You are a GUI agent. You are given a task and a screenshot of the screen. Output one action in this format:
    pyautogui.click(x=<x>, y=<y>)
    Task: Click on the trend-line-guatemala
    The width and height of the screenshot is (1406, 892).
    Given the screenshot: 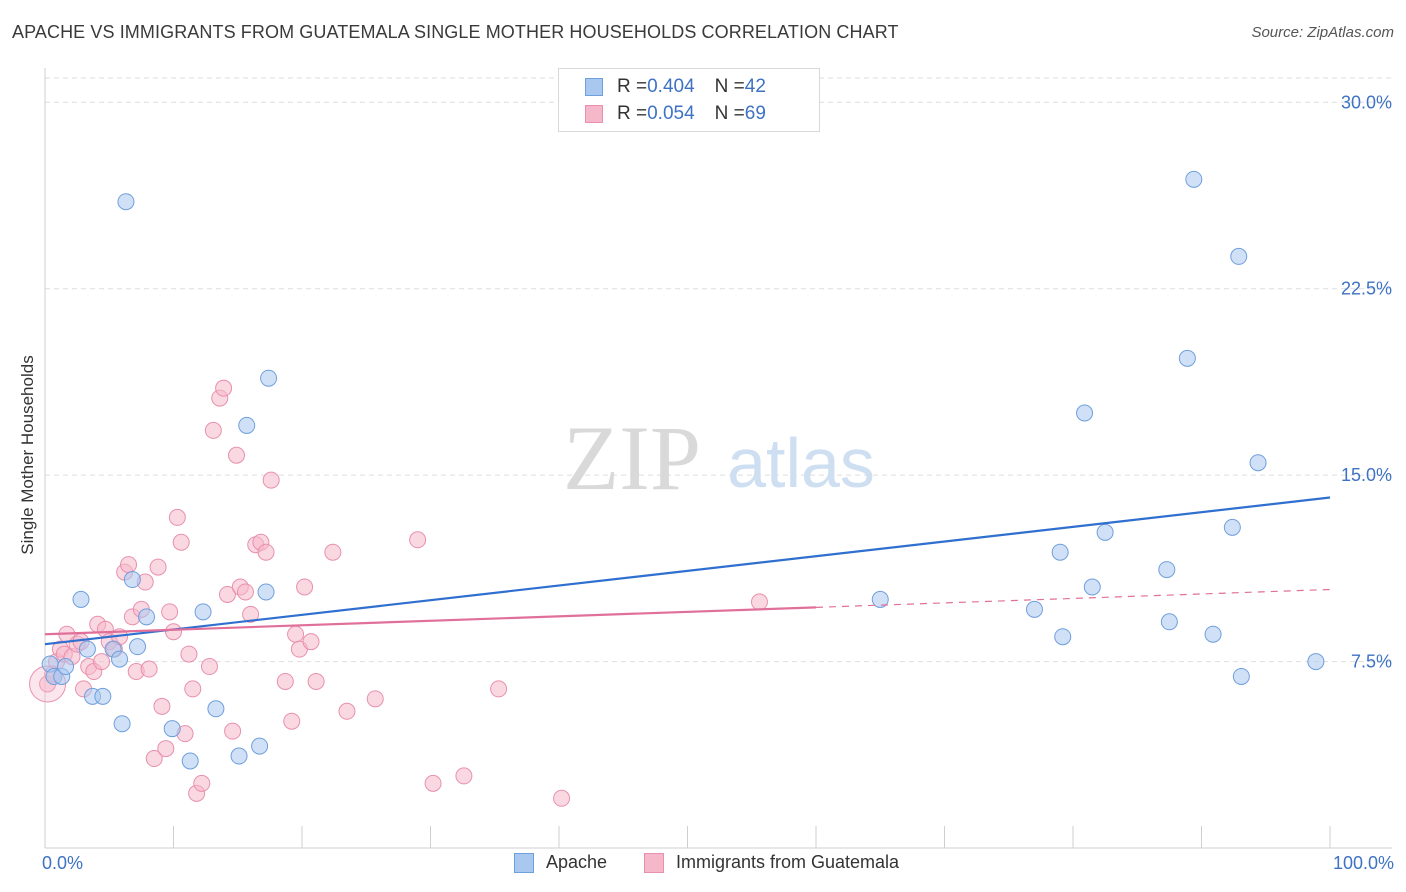 What is the action you would take?
    pyautogui.click(x=430, y=621)
    